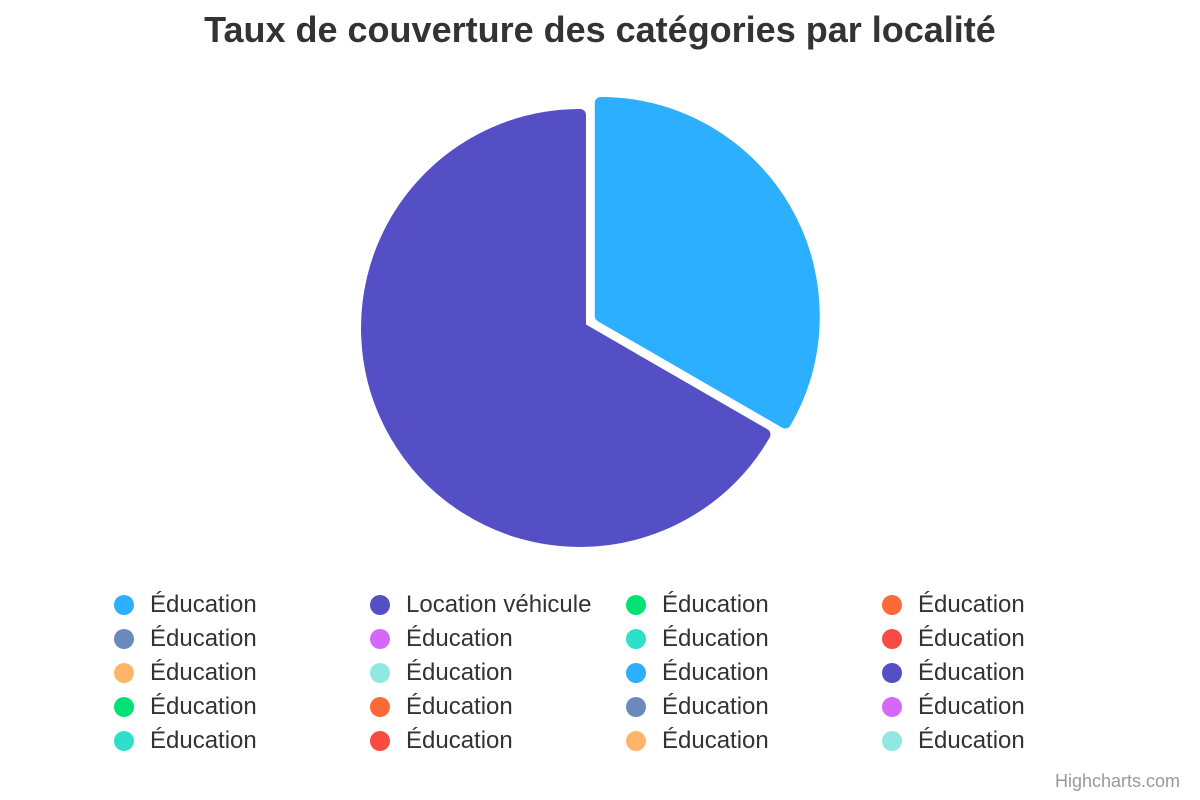  Describe the element at coordinates (499, 604) in the screenshot. I see `legend-label: Location véhicule` at that location.